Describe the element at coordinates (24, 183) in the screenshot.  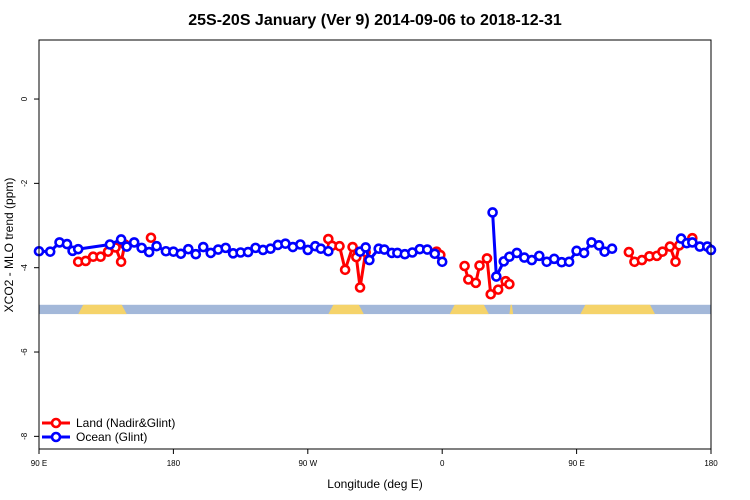
I see `y-tick-label: -2` at that location.